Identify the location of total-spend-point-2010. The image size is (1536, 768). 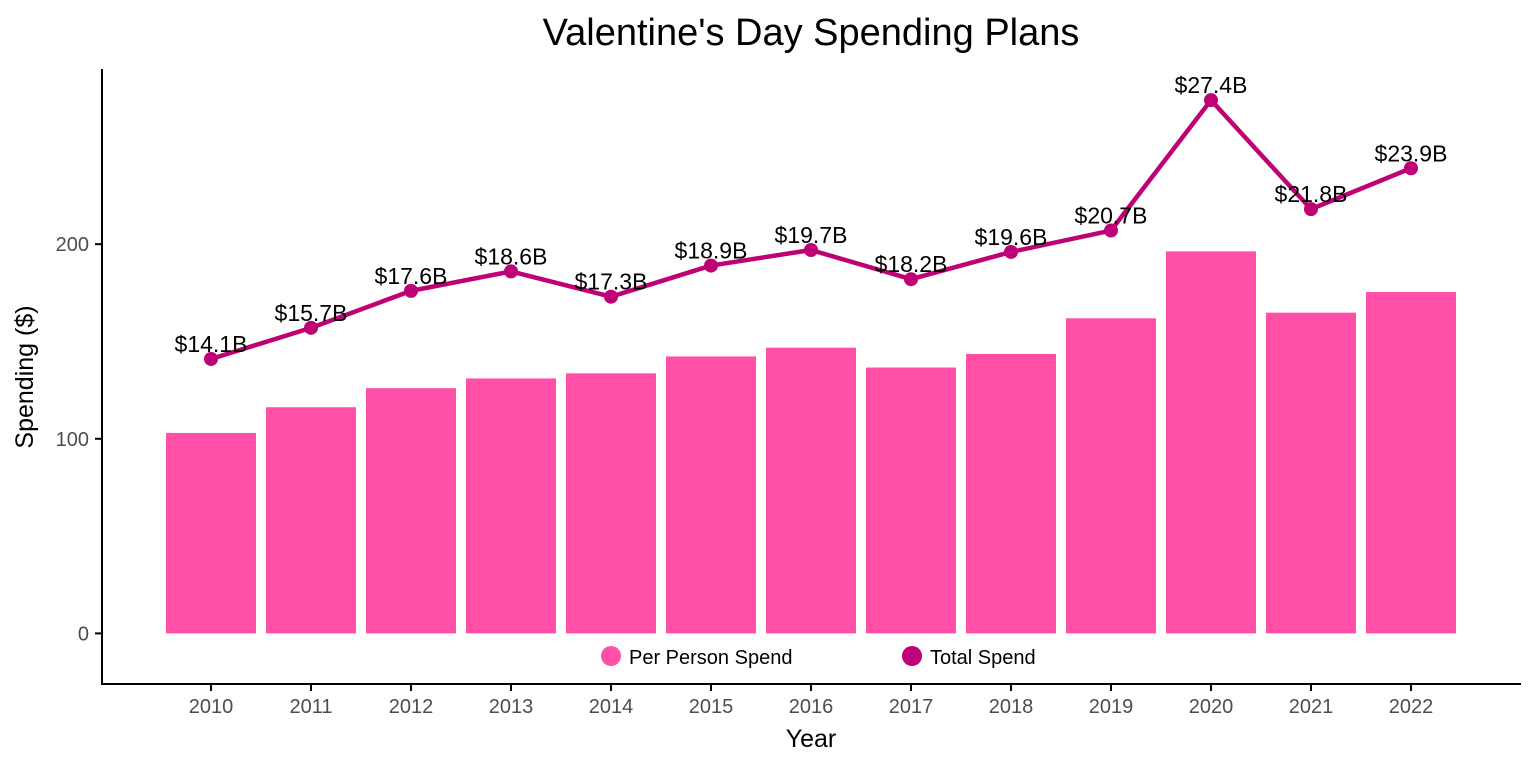
(211, 358).